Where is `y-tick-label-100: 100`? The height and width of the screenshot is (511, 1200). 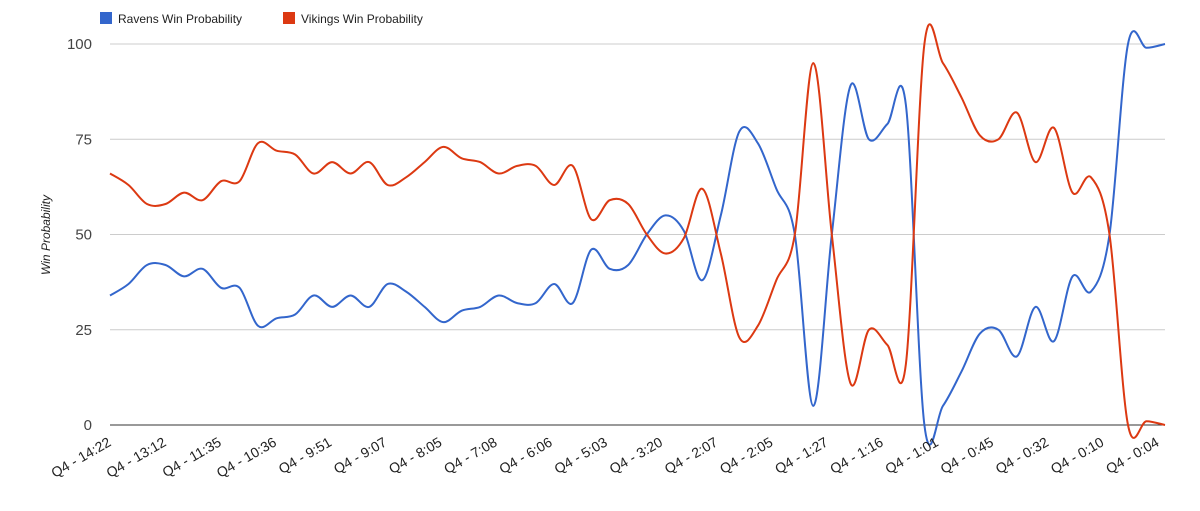
y-tick-label-100: 100 is located at coordinates (79, 44).